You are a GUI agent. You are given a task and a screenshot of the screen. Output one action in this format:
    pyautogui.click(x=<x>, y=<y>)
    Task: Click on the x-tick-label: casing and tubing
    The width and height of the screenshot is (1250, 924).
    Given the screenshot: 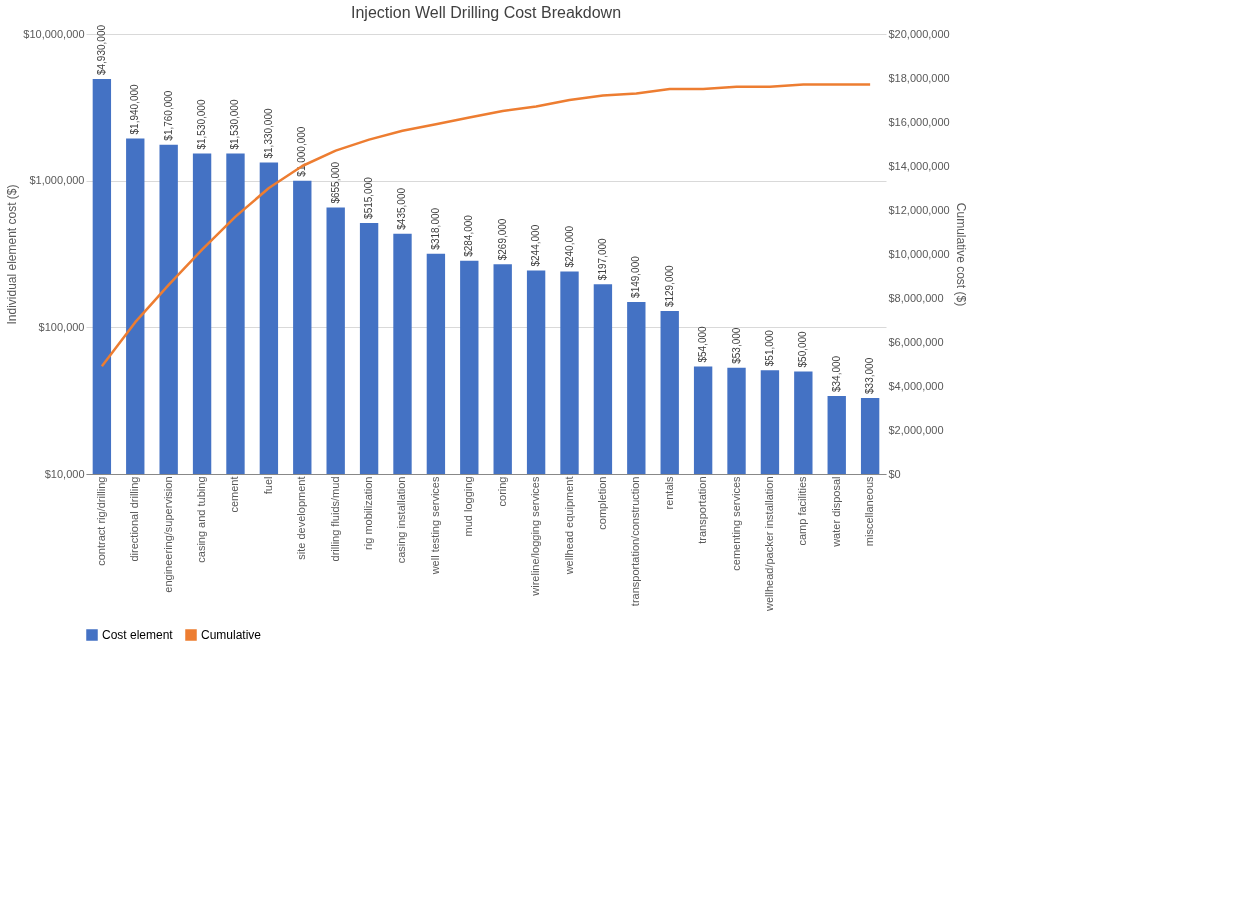 What is the action you would take?
    pyautogui.click(x=201, y=519)
    